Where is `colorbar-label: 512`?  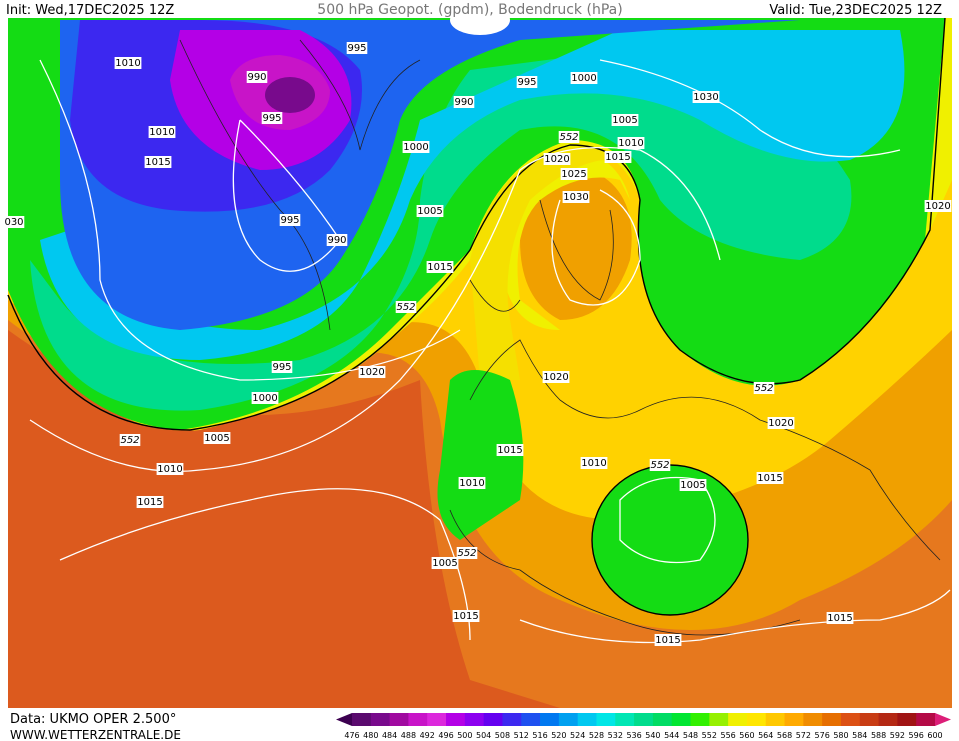 colorbar-label: 512 is located at coordinates (521, 735).